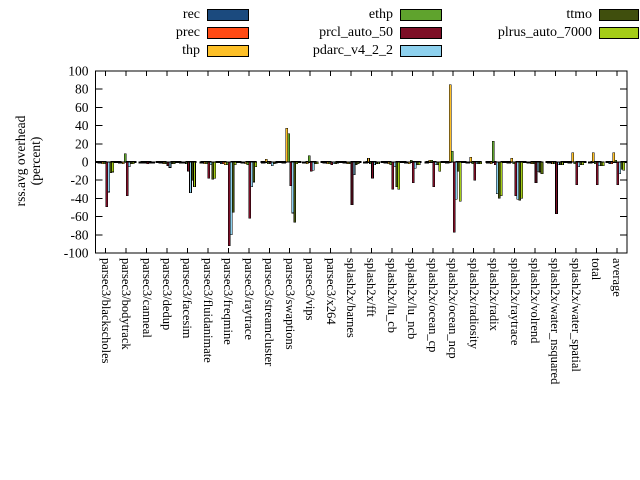 This screenshot has width=640, height=480. I want to click on x-tick-label: parsec3/raytrace, so click(248, 299).